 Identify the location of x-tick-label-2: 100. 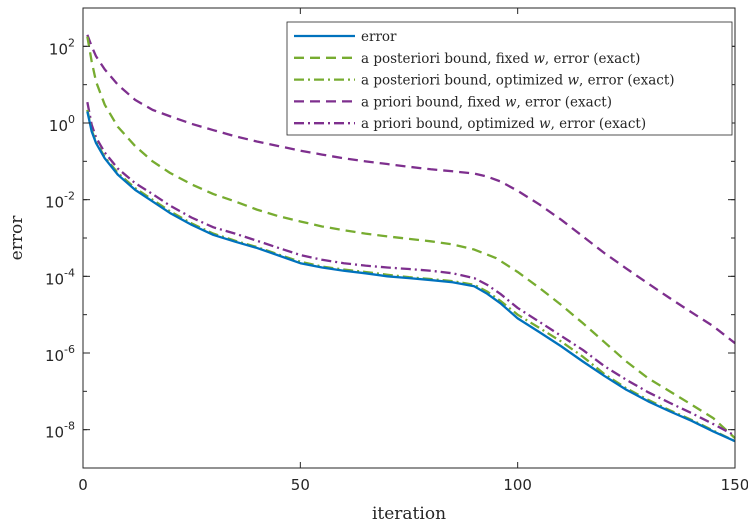
(517, 485).